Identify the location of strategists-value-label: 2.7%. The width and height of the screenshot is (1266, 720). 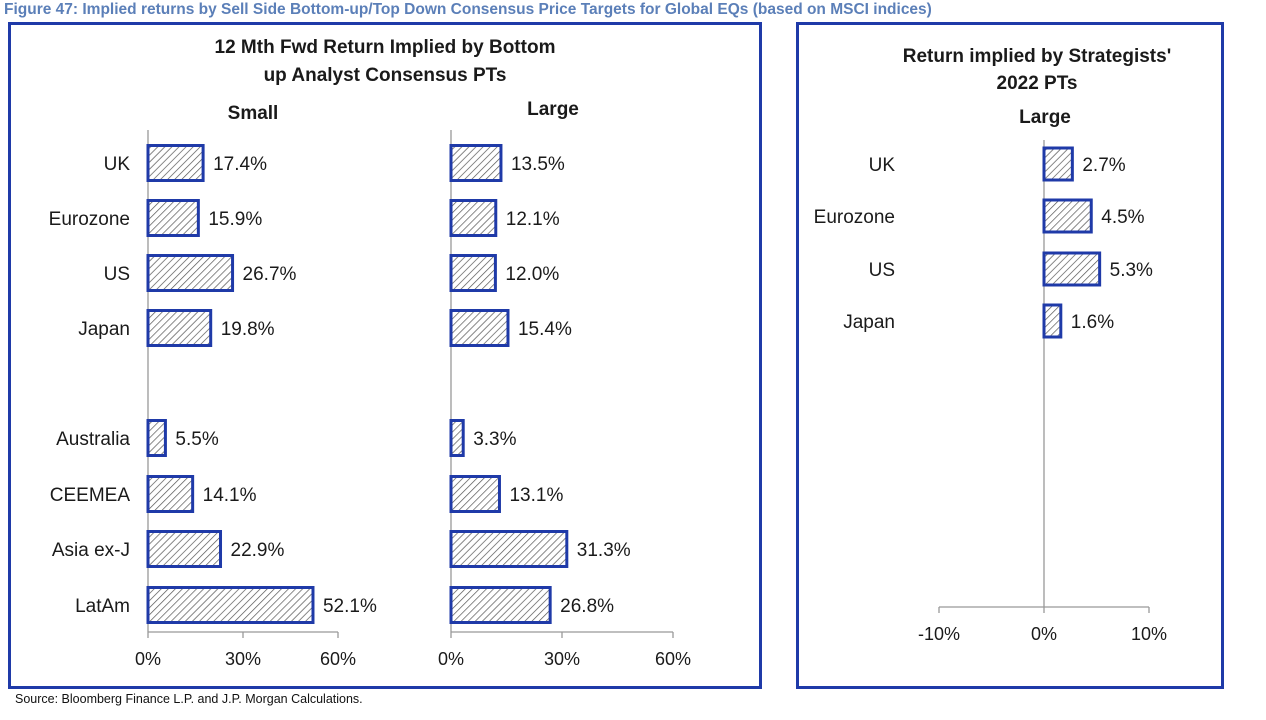
(1103, 165).